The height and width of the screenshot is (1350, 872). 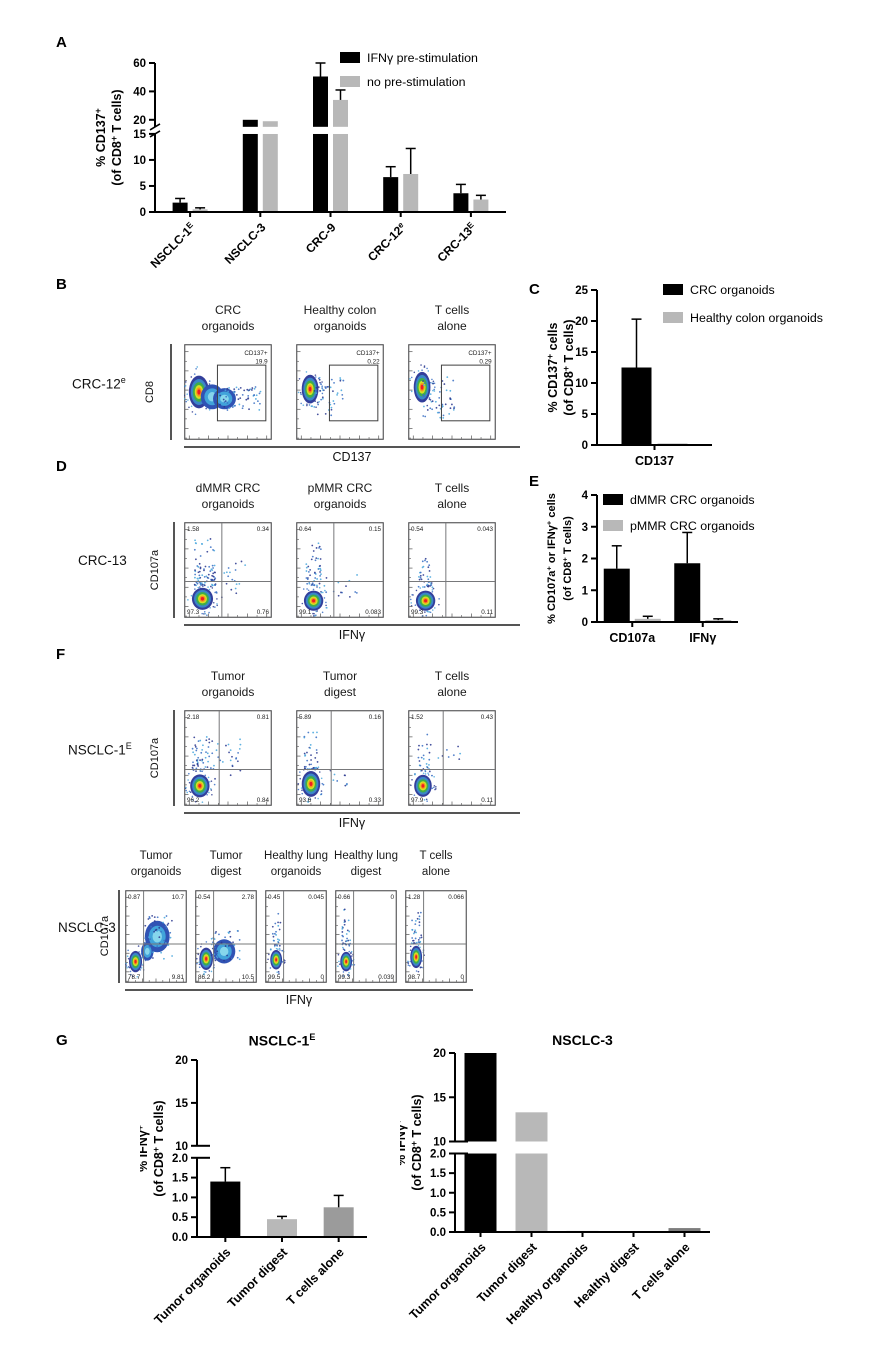 I want to click on panel-g-title-left: NSCLC-1E, so click(x=282, y=1040).